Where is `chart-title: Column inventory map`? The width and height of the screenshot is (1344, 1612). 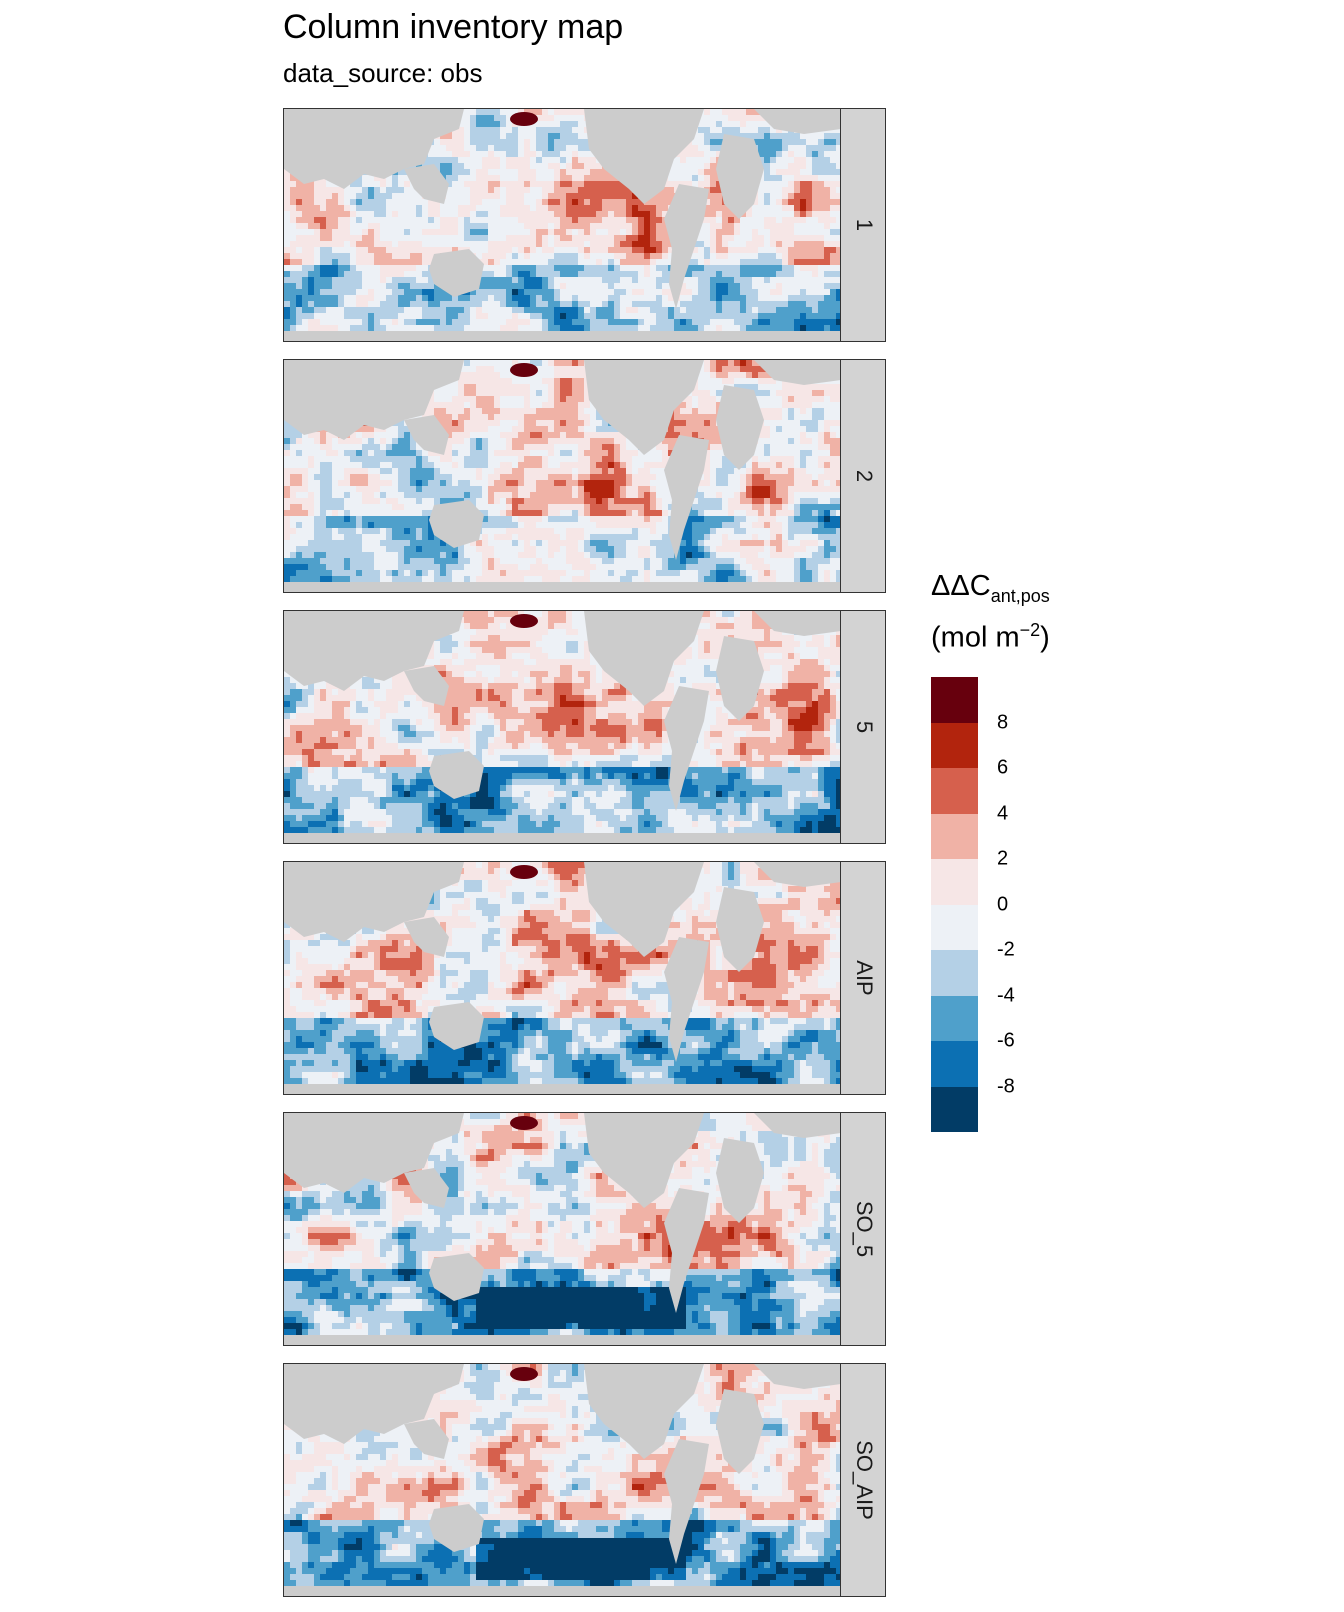 chart-title: Column inventory map is located at coordinates (453, 27).